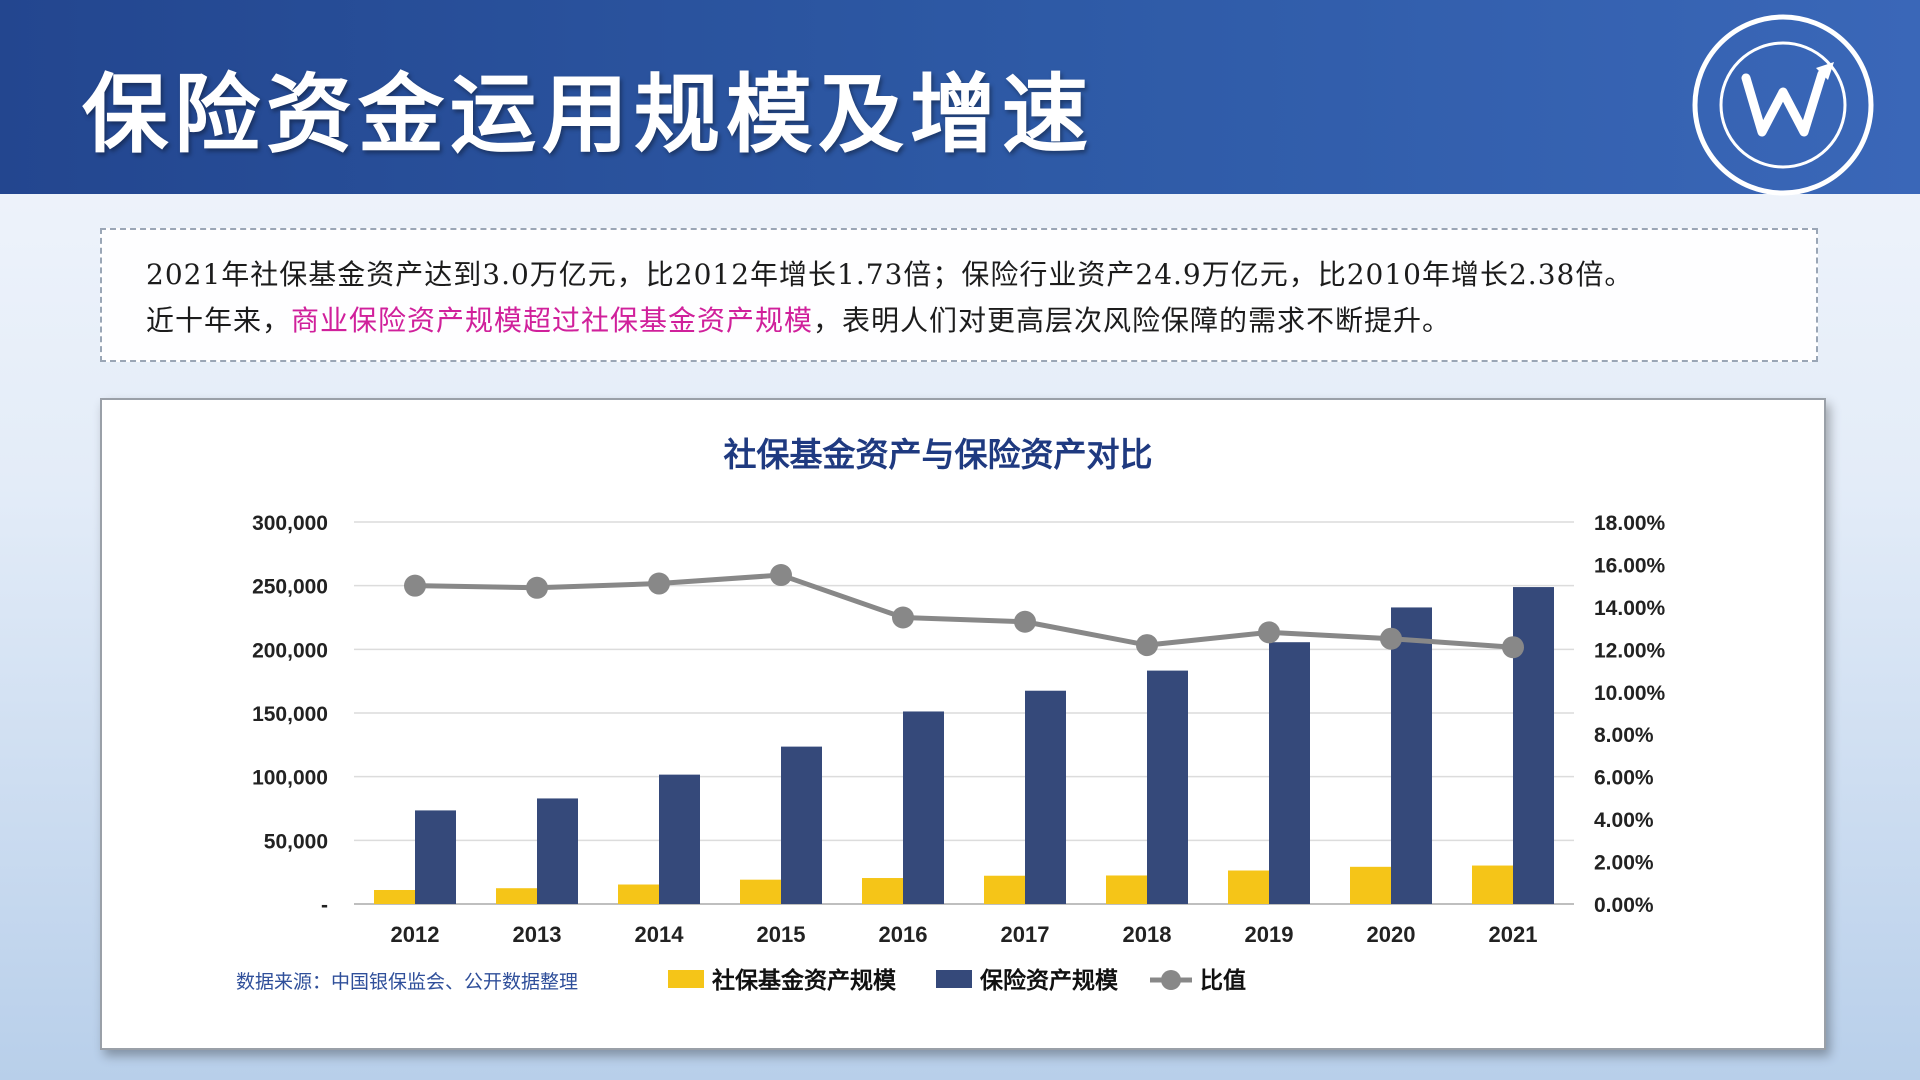  Describe the element at coordinates (1624, 905) in the screenshot. I see `right-axis-tick-label: 0.00%` at that location.